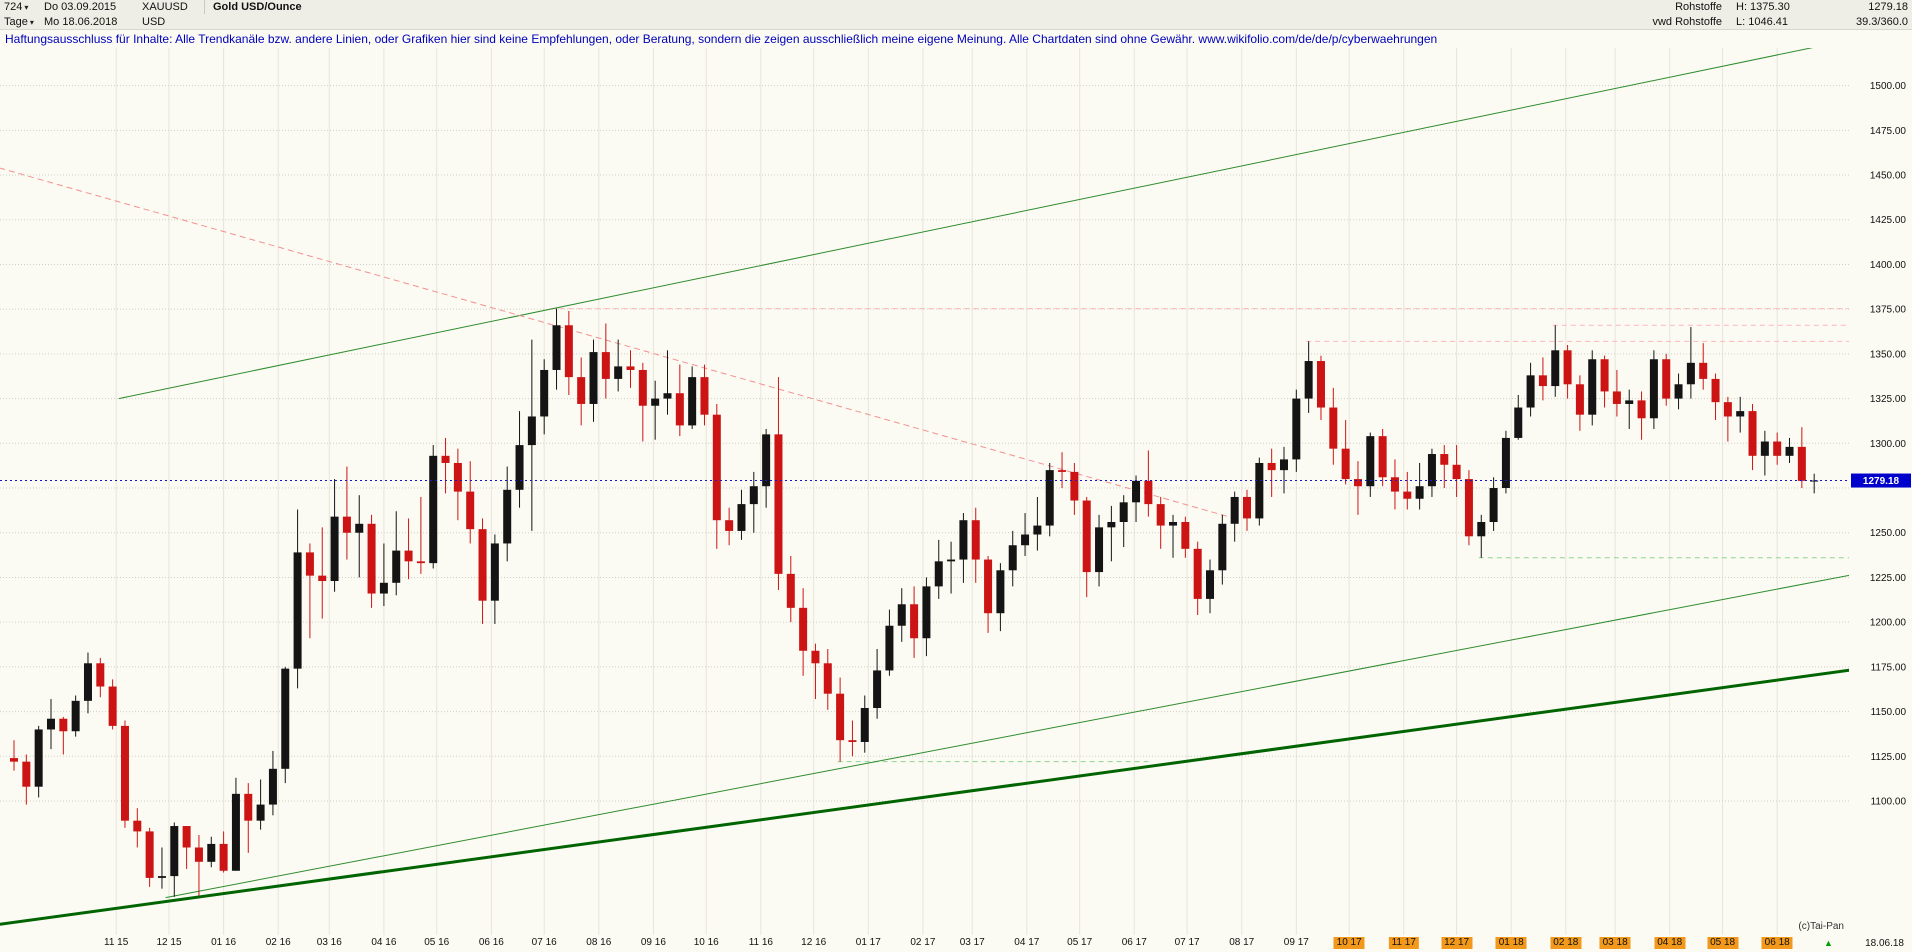 The height and width of the screenshot is (952, 1912). What do you see at coordinates (253, 7) in the screenshot?
I see `instrument-name: Gold USD/Ounce` at bounding box center [253, 7].